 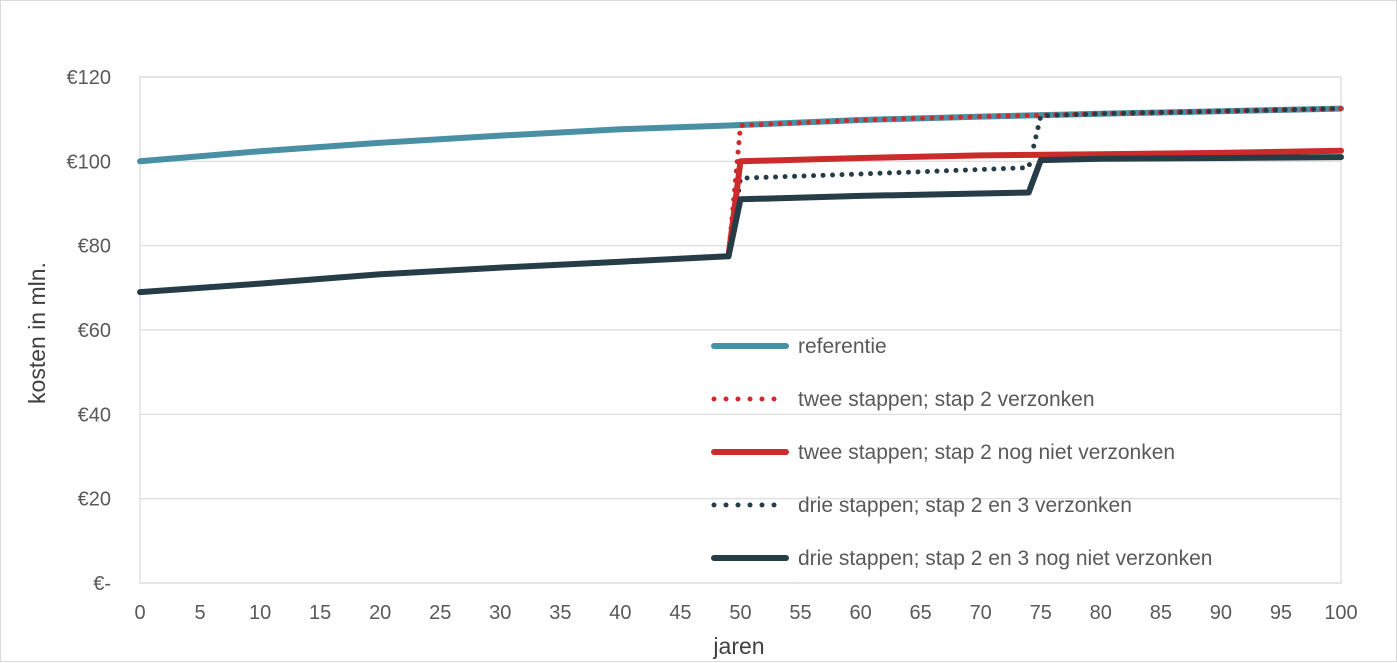 I want to click on x-tick-label: 65, so click(x=921, y=613).